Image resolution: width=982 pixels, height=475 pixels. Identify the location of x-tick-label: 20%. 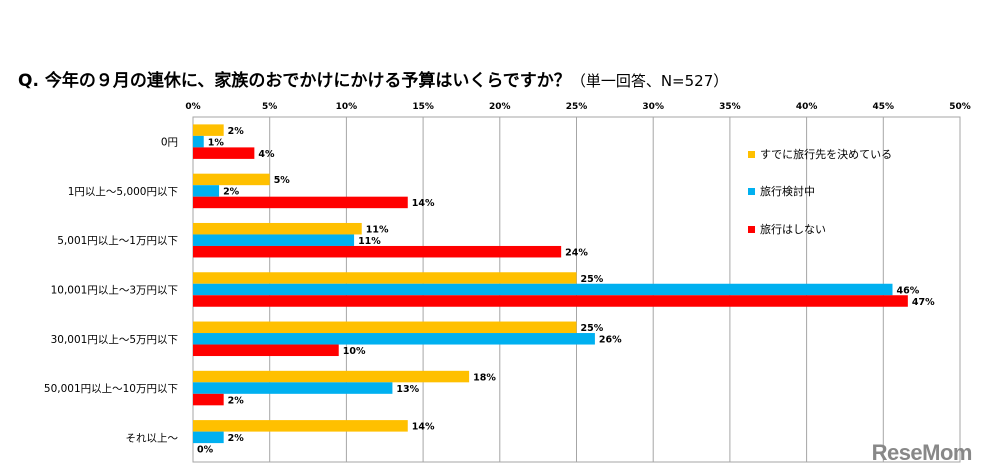
(500, 107).